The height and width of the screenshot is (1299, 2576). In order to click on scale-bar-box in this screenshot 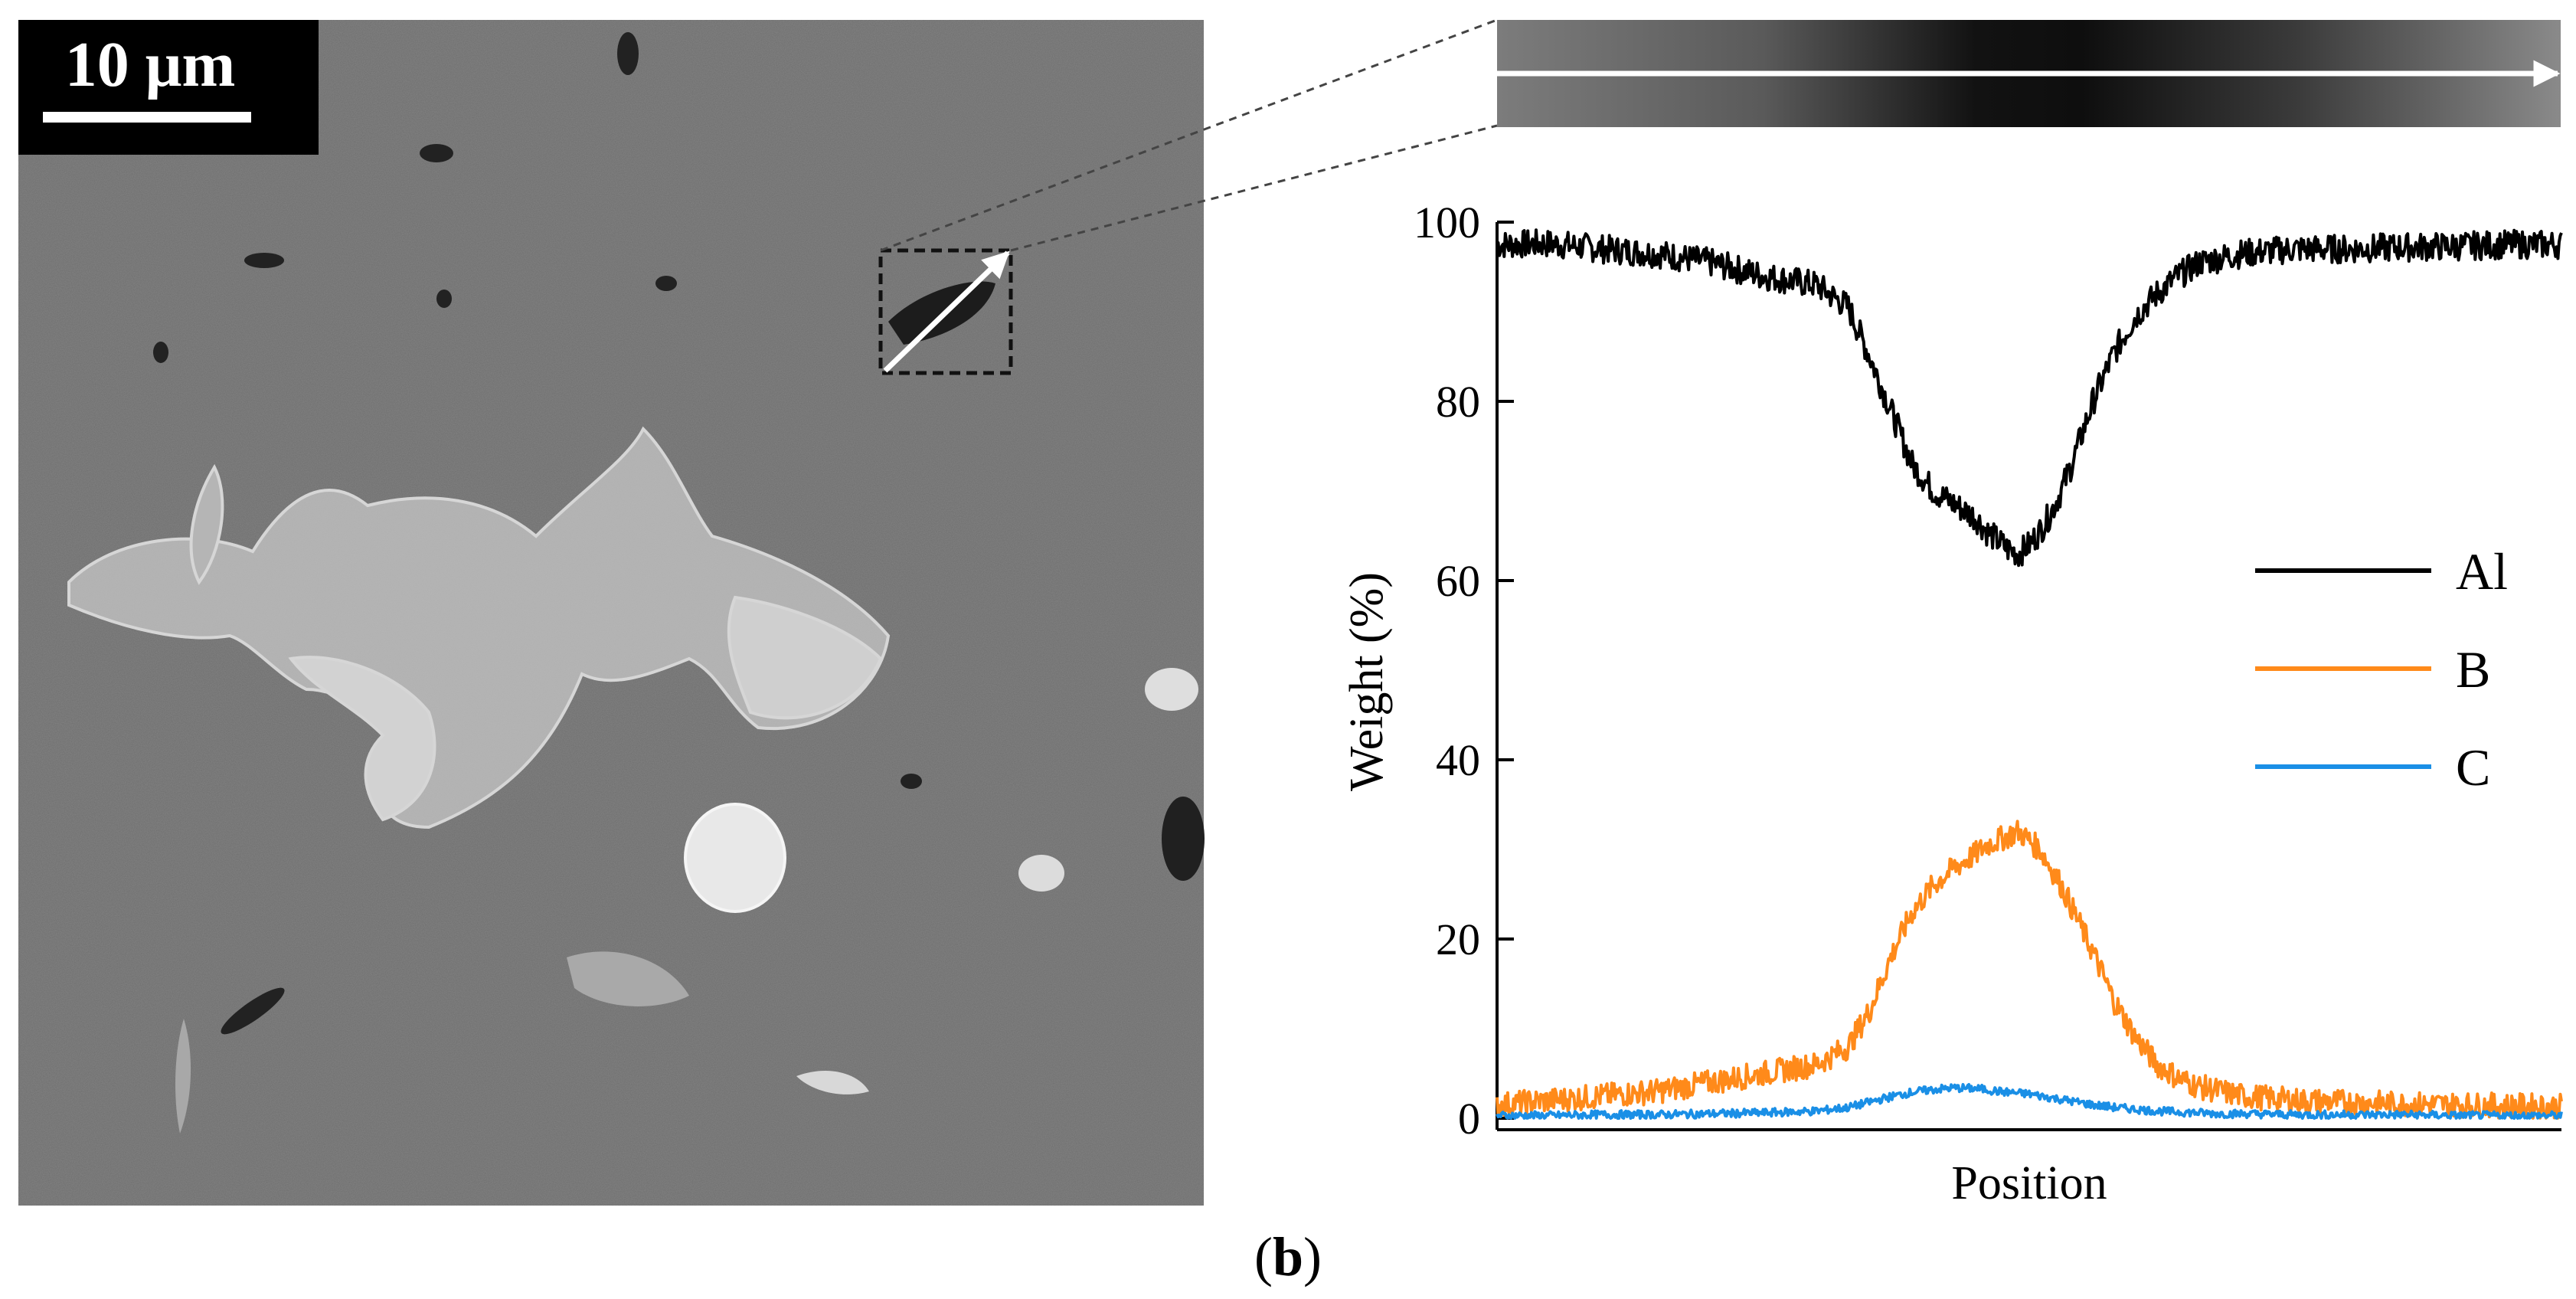, I will do `click(168, 87)`.